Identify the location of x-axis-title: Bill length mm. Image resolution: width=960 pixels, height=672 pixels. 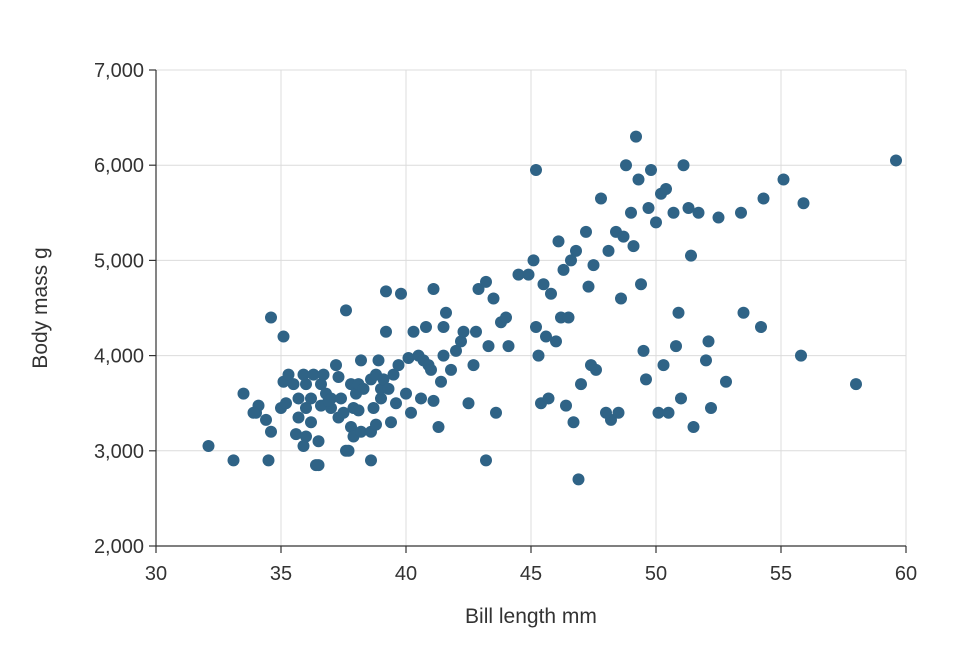
(531, 616).